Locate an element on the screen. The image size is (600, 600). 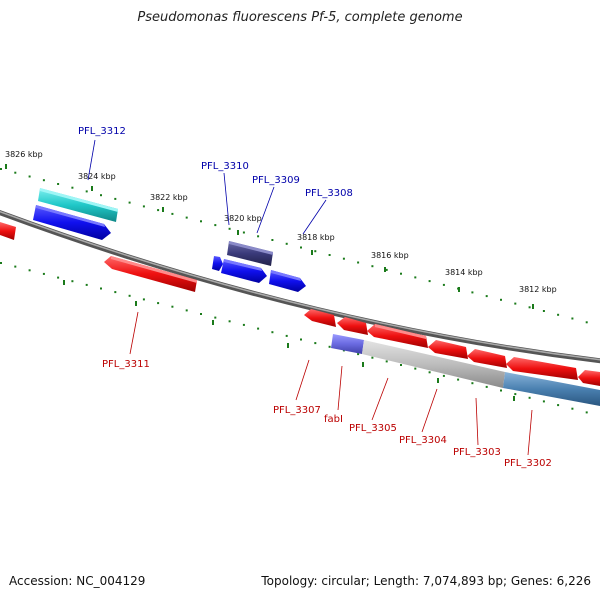
gene-pfl3312 is located at coordinates (72, 222).